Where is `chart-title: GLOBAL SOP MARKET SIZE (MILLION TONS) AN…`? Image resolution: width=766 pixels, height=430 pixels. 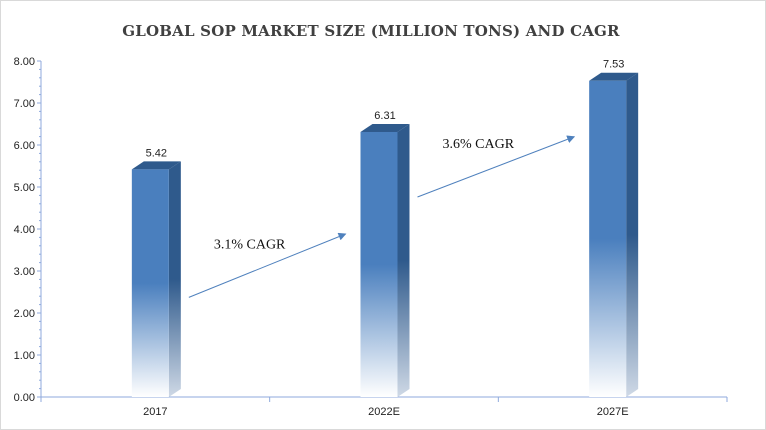 chart-title: GLOBAL SOP MARKET SIZE (MILLION TONS) AN… is located at coordinates (371, 31).